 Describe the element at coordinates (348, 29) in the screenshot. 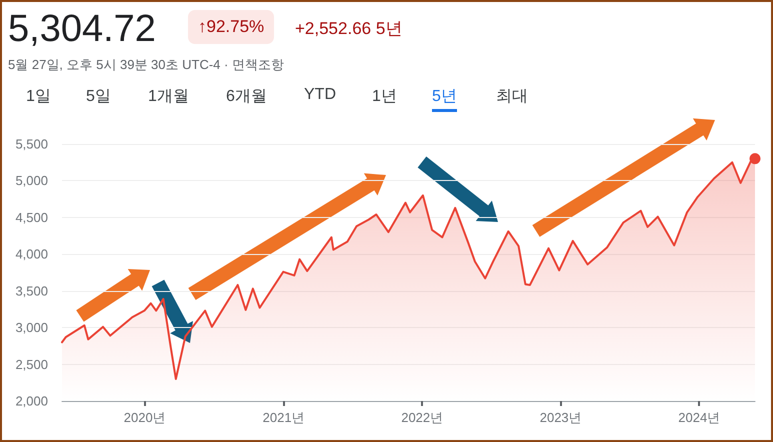

I see `text: +2,552.66 5년` at that location.